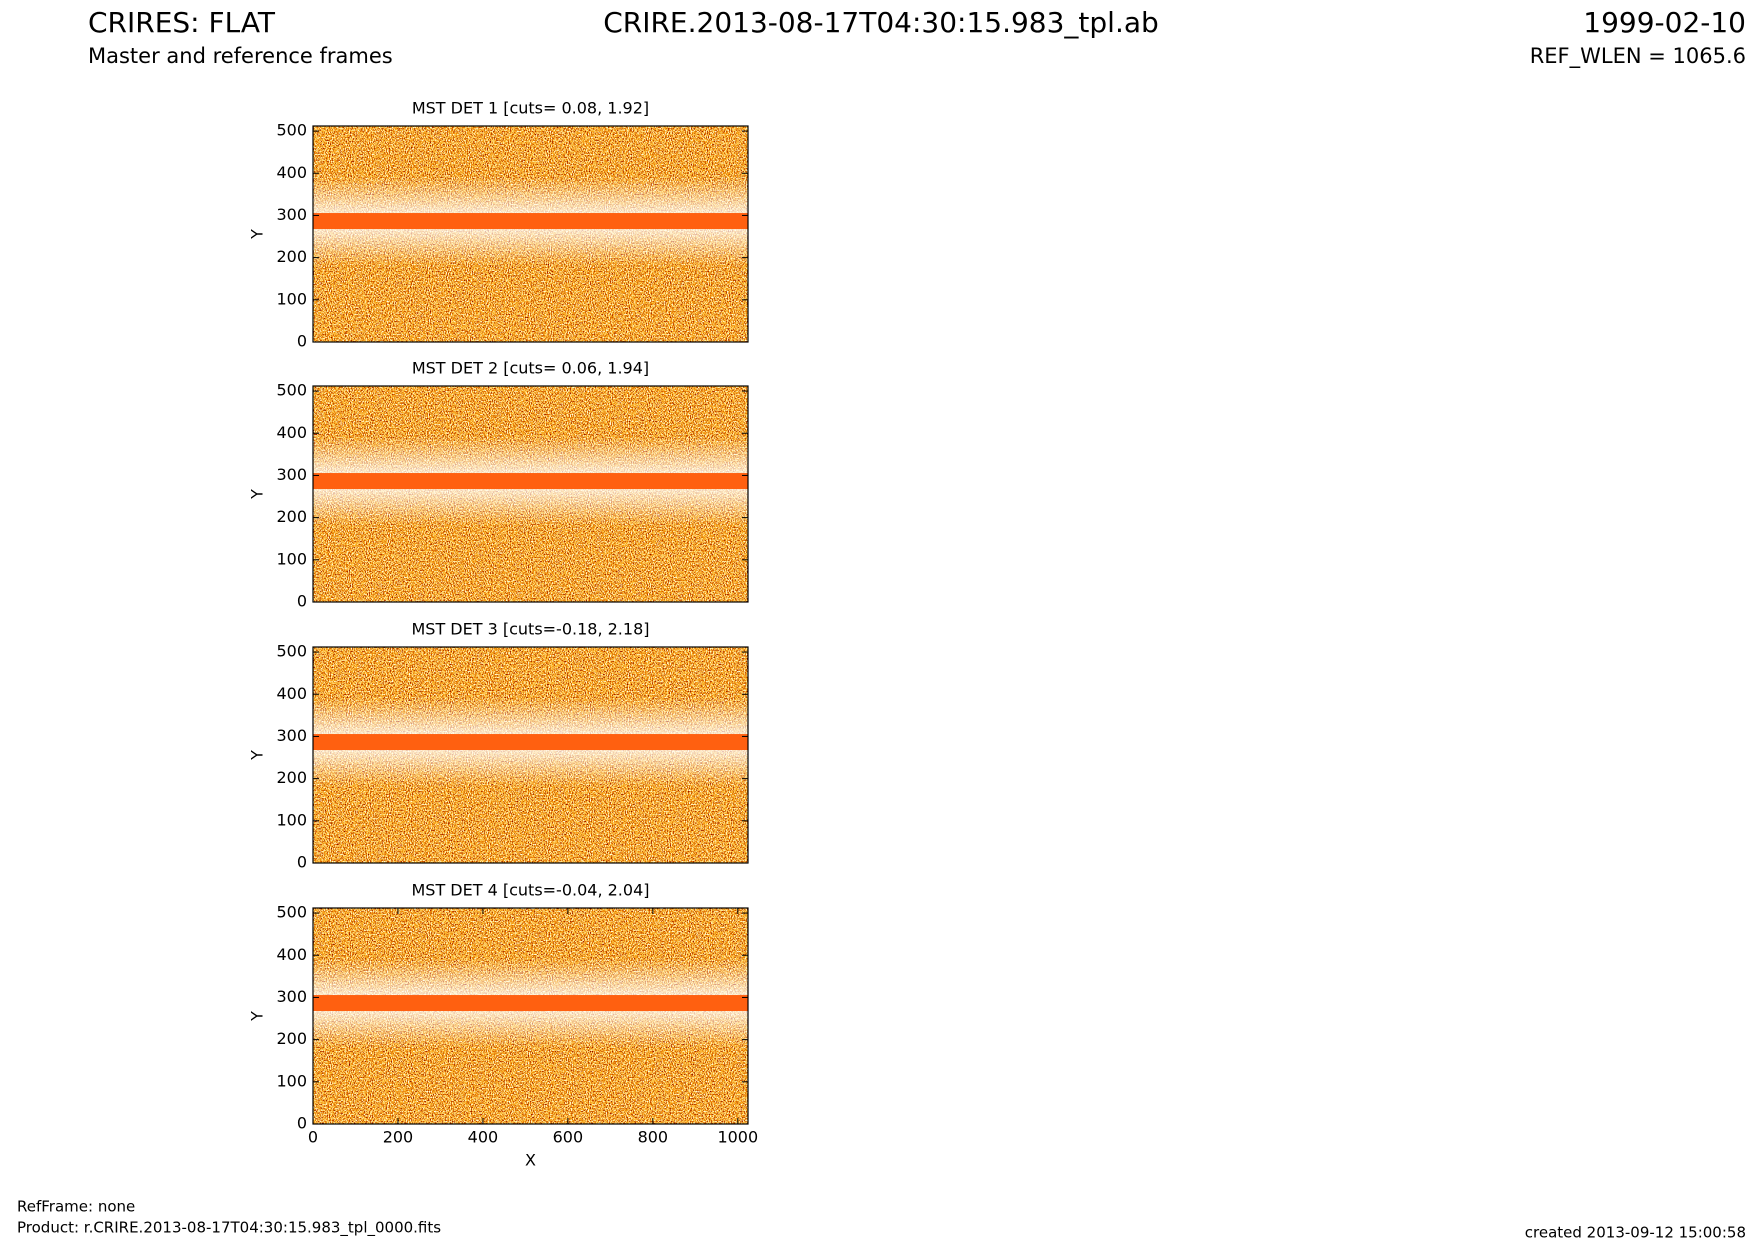  I want to click on file-name: CRIRE.2013-08-17T04:30:15.983_tpl.ab, so click(881, 22).